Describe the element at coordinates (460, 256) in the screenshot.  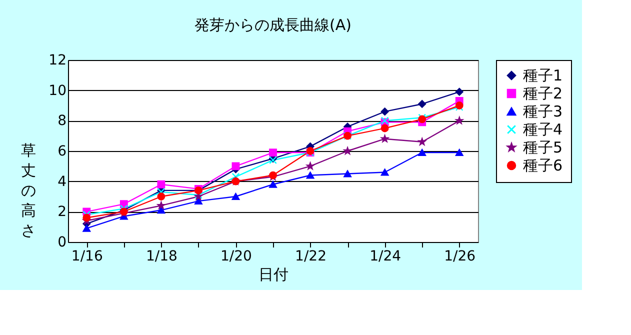
I see `x-tick-label: 1/26` at that location.